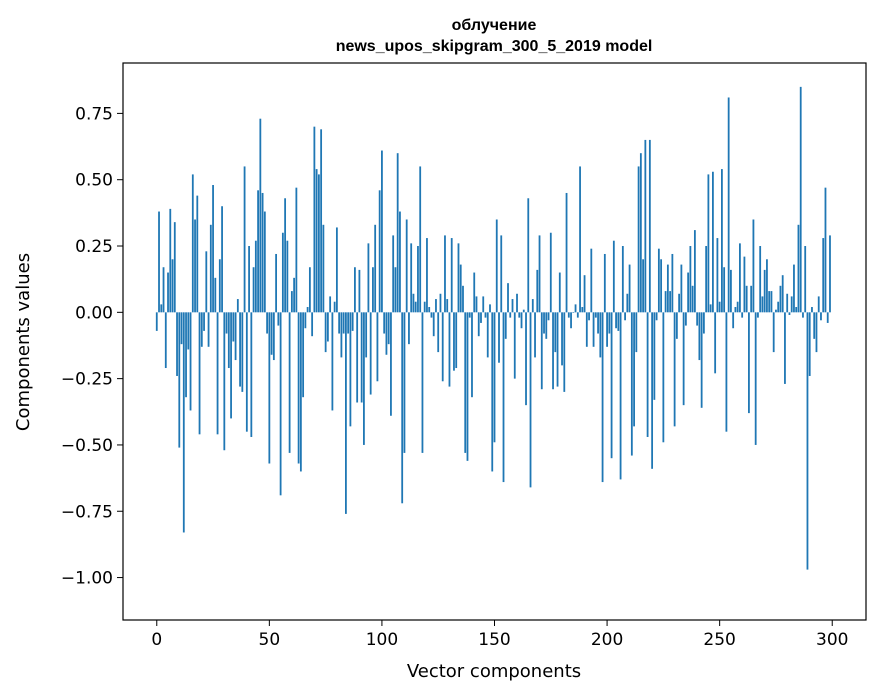  What do you see at coordinates (156, 640) in the screenshot?
I see `x-tick-label: 0` at bounding box center [156, 640].